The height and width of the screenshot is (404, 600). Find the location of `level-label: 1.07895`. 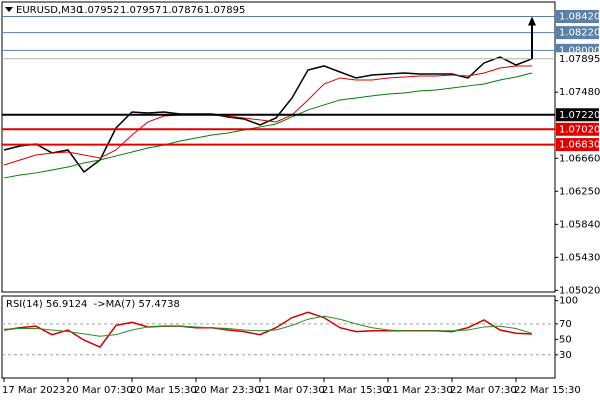

level-label: 1.07895 is located at coordinates (579, 59).